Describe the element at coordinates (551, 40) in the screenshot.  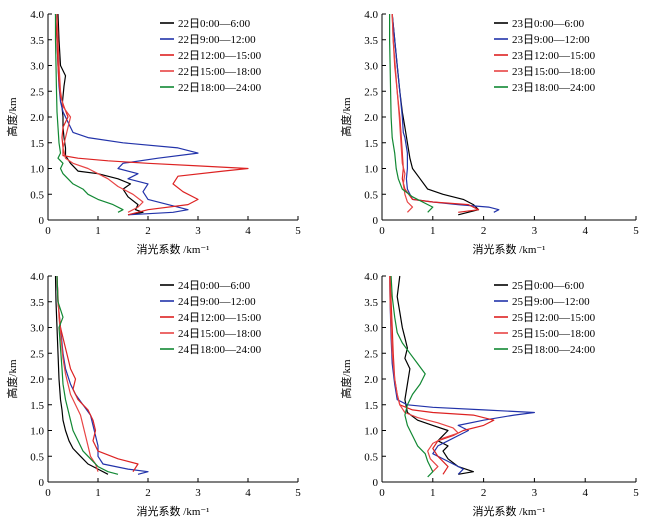
I see `legend-label-2: 23日9:00—12:00` at that location.